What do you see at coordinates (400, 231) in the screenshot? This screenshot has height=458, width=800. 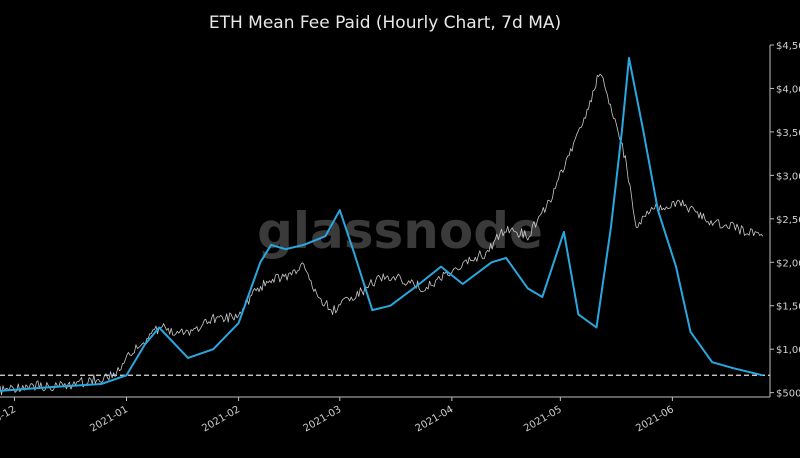 I see `watermark: glassnode` at bounding box center [400, 231].